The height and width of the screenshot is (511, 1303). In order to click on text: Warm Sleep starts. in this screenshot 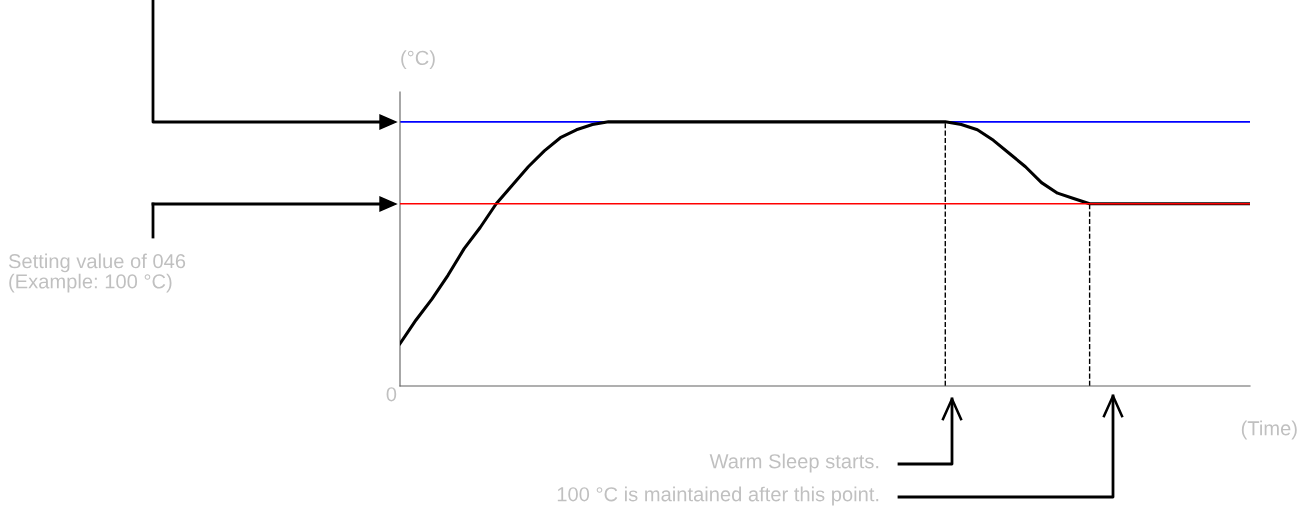, I will do `click(794, 463)`.